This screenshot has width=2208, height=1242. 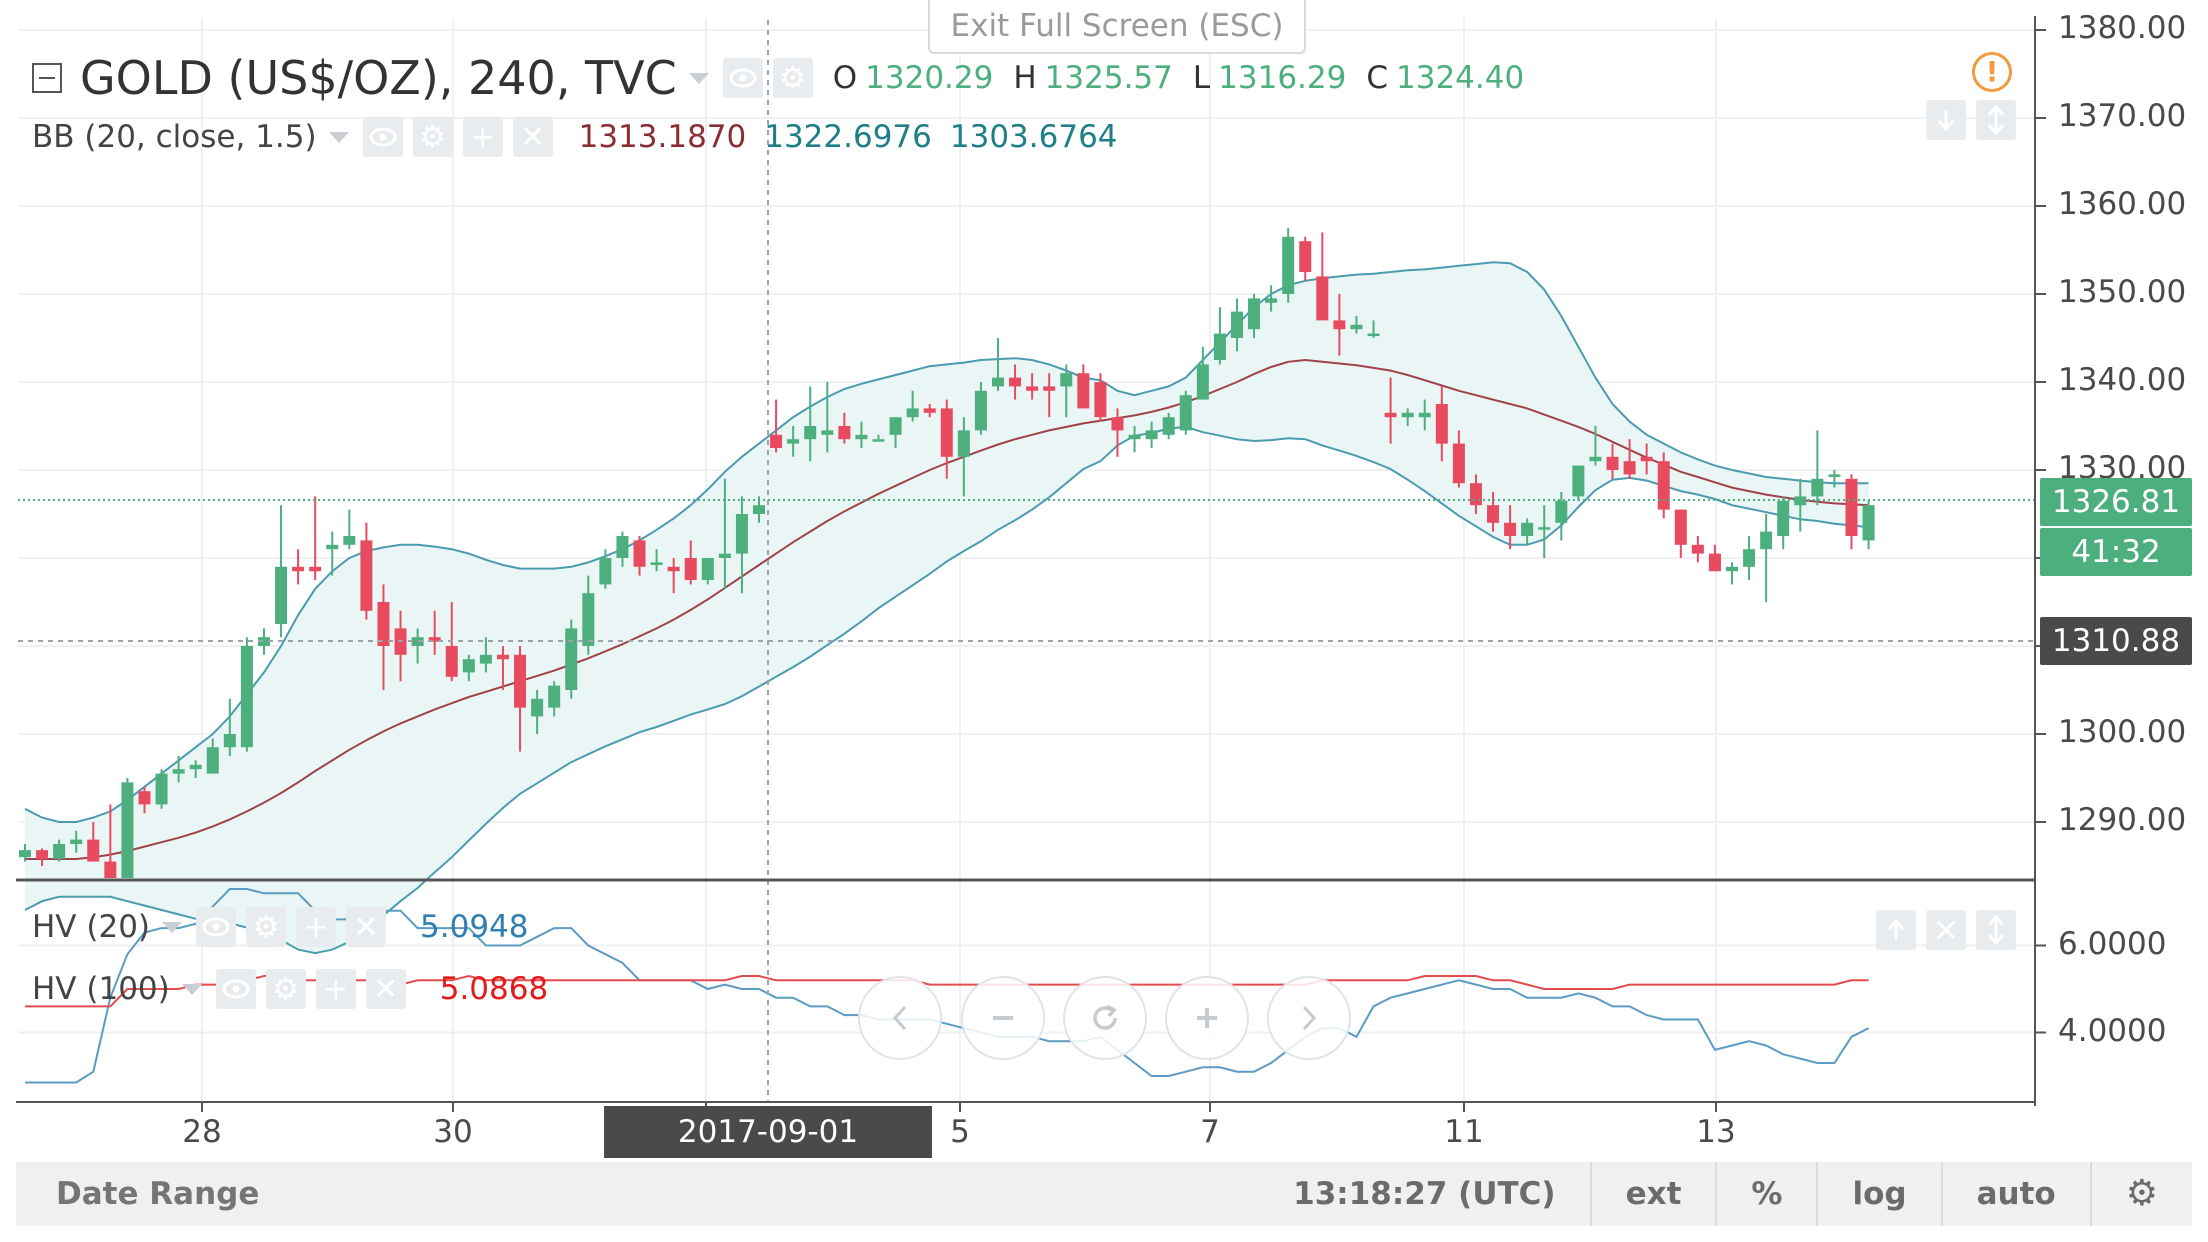 What do you see at coordinates (1992, 72) in the screenshot?
I see `warning-icon: !` at bounding box center [1992, 72].